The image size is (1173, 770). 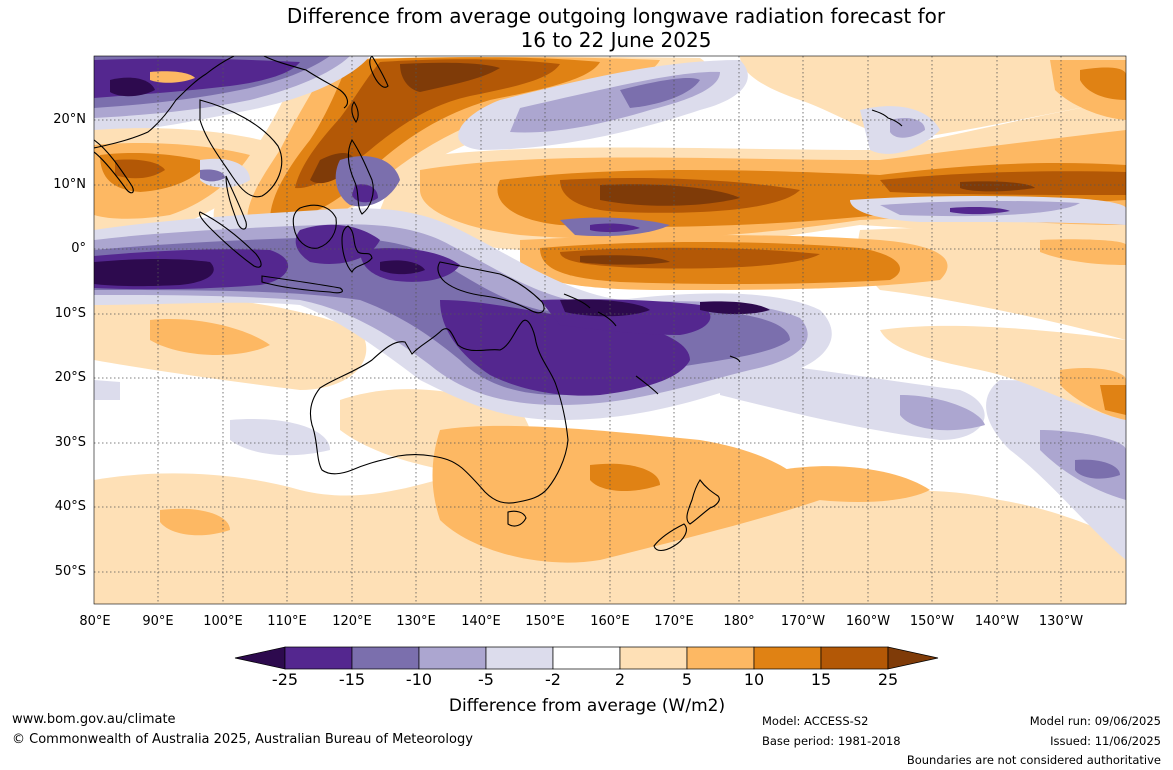 What do you see at coordinates (486, 679) in the screenshot?
I see `colorbar-tick-label: -5` at bounding box center [486, 679].